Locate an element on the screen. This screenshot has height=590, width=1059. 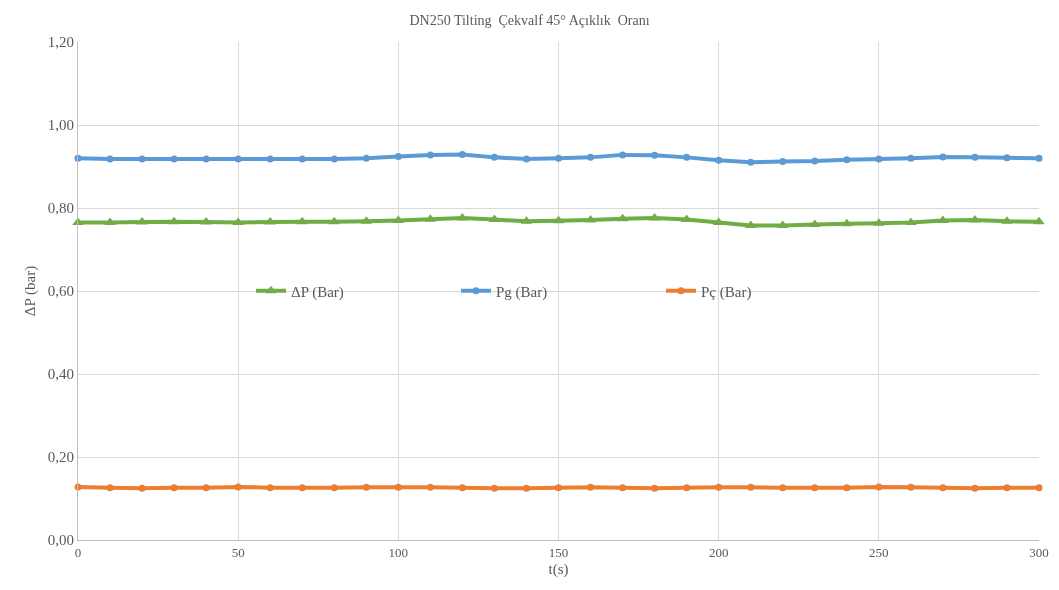
y-tick-label: 0,00 is located at coordinates (60, 540).